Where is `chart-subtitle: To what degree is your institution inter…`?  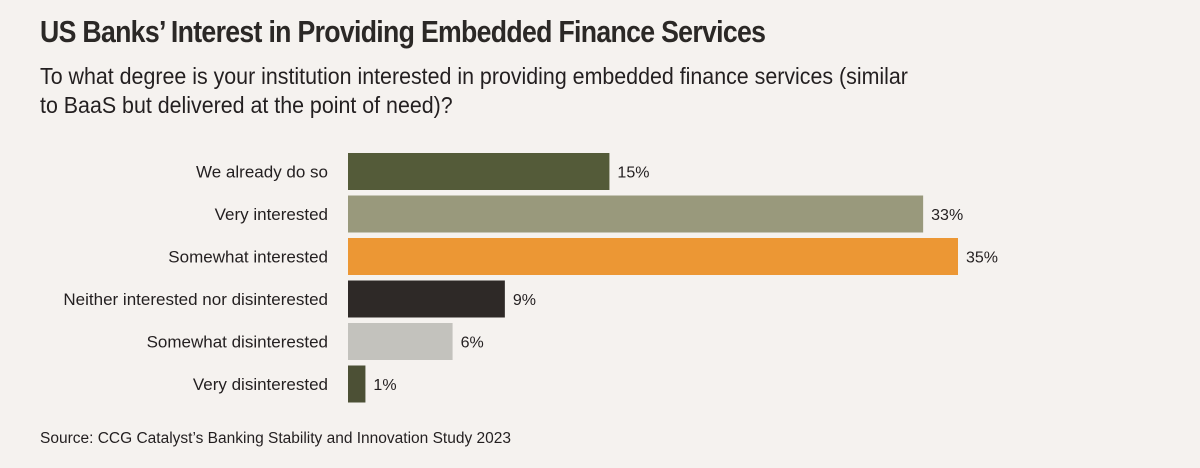 chart-subtitle: To what degree is your institution inter… is located at coordinates (551, 91).